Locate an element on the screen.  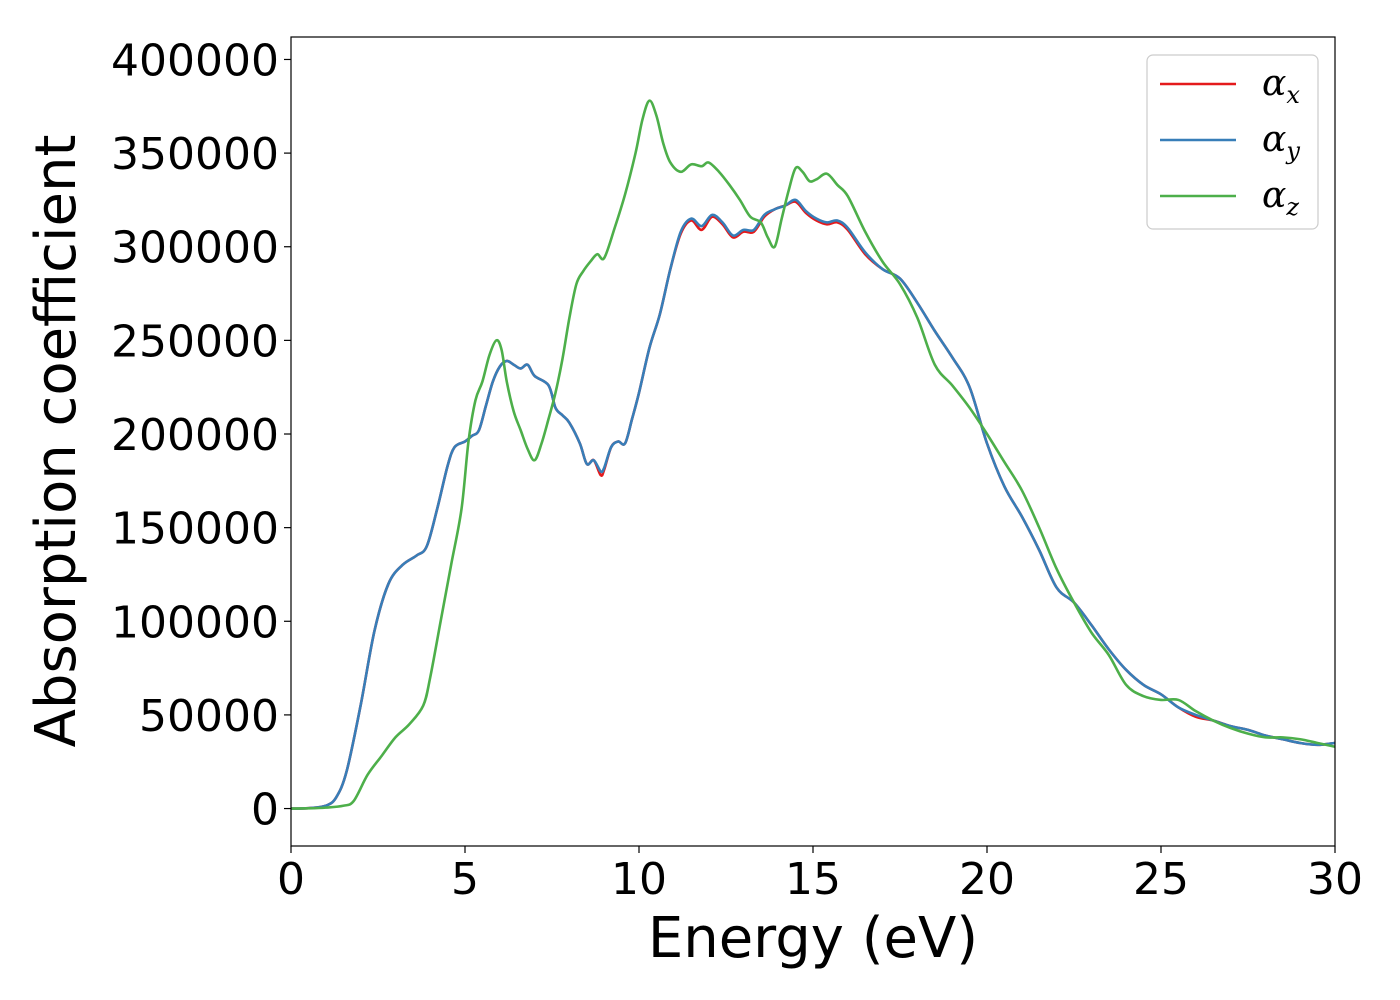
x-tick-label: 0 is located at coordinates (291, 879).